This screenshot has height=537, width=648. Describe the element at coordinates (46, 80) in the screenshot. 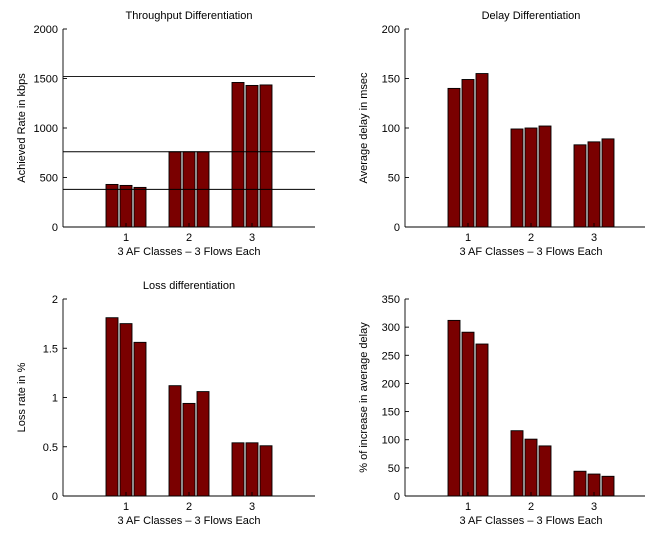

I see `y-tick-label: 1500` at that location.